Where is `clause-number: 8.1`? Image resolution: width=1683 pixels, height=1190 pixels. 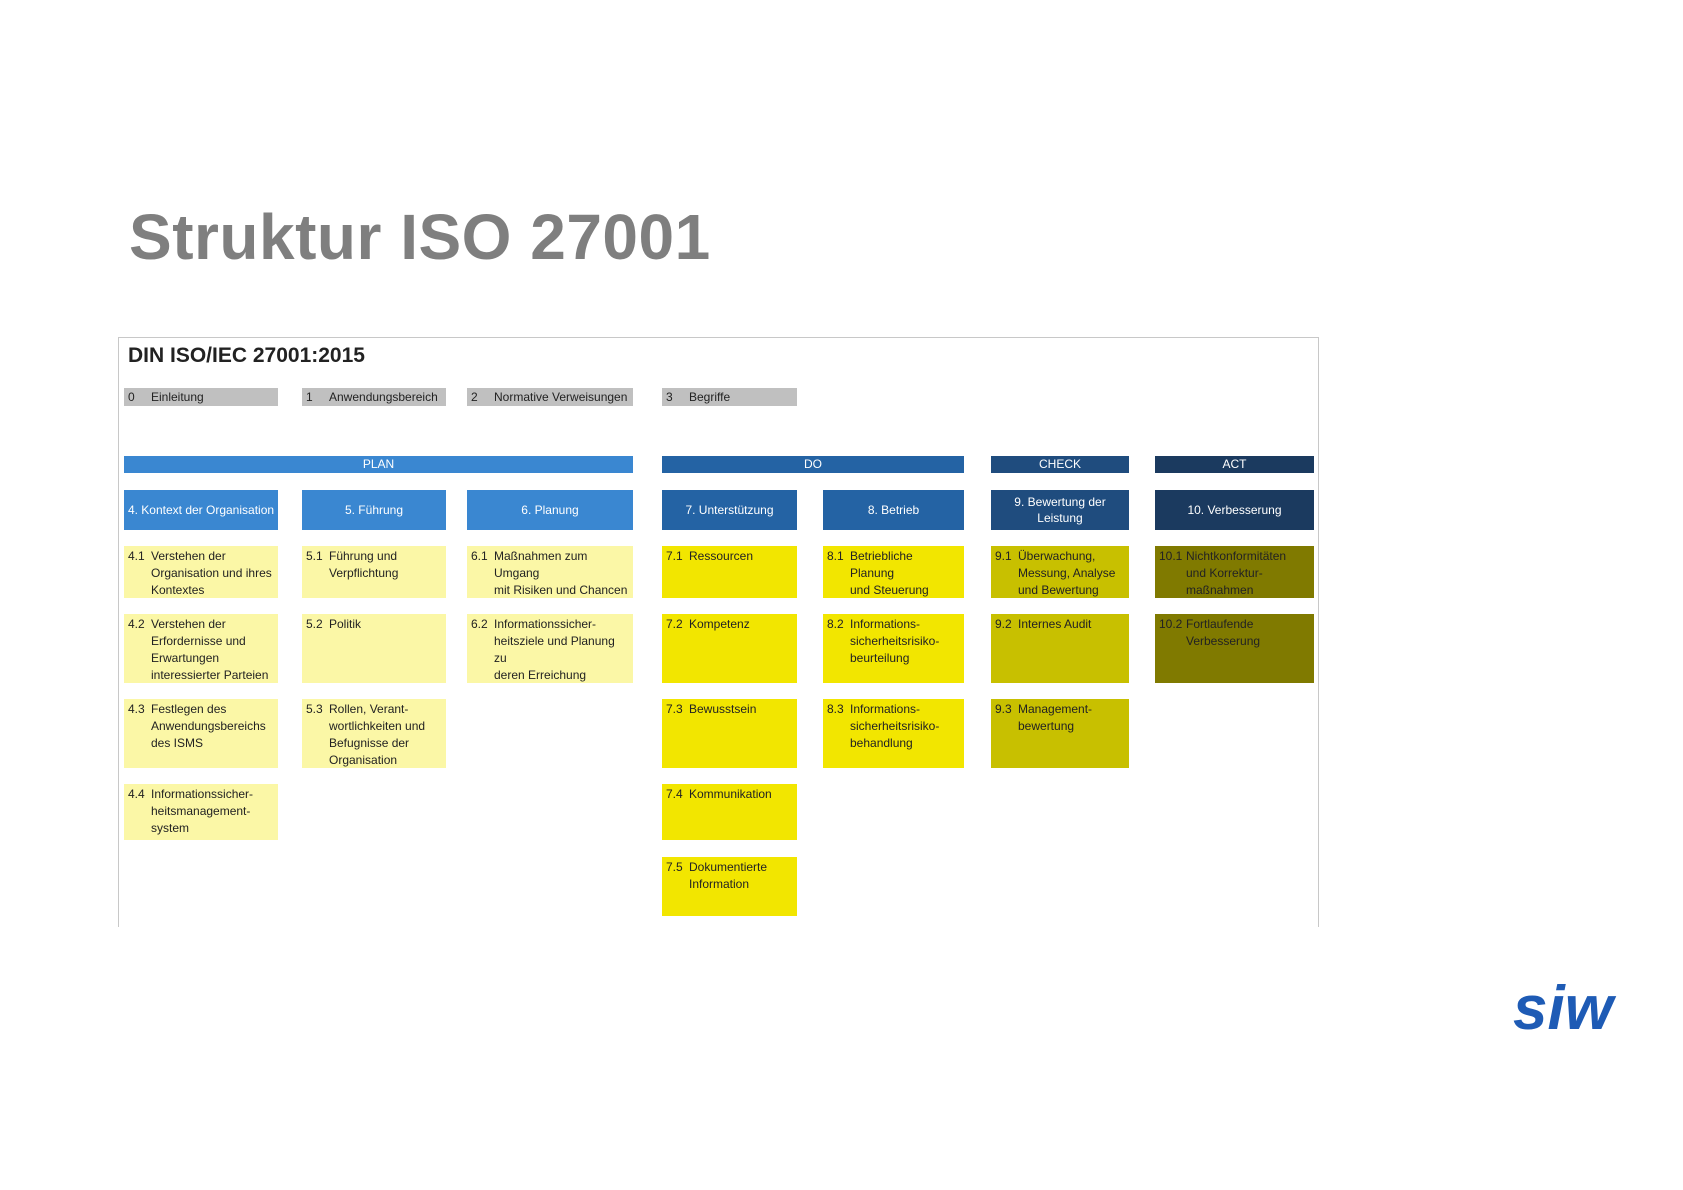
clause-number: 8.1 is located at coordinates (835, 556).